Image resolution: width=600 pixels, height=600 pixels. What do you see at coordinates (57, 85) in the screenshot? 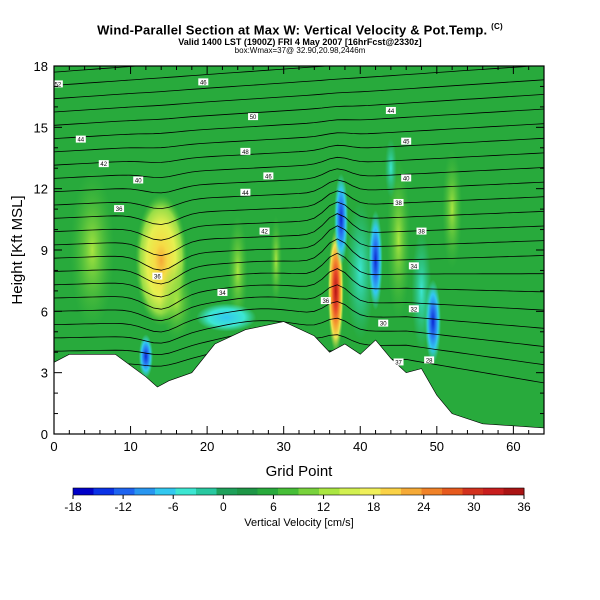
I see `svg-text: 52` at bounding box center [57, 85].